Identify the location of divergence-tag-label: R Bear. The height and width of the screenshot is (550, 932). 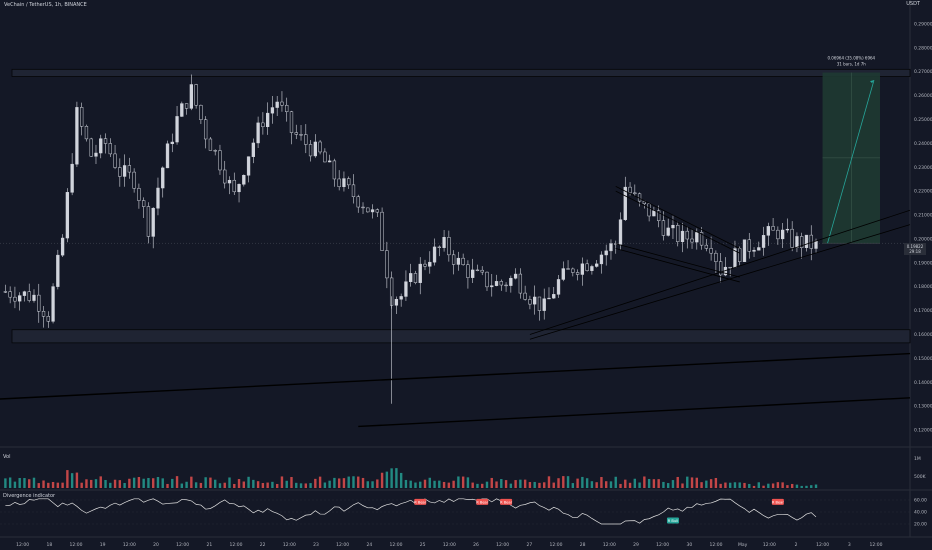
(778, 503).